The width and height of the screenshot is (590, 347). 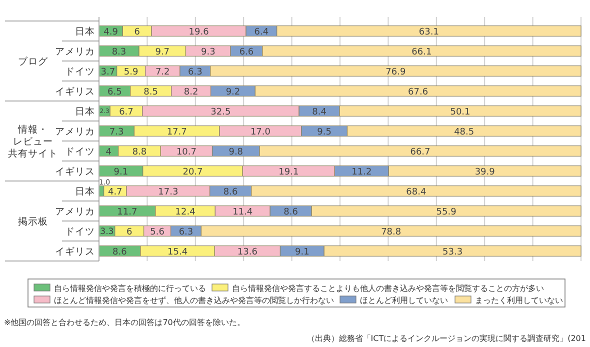 What do you see at coordinates (460, 112) in the screenshot?
I see `data-label: 50.1` at bounding box center [460, 112].